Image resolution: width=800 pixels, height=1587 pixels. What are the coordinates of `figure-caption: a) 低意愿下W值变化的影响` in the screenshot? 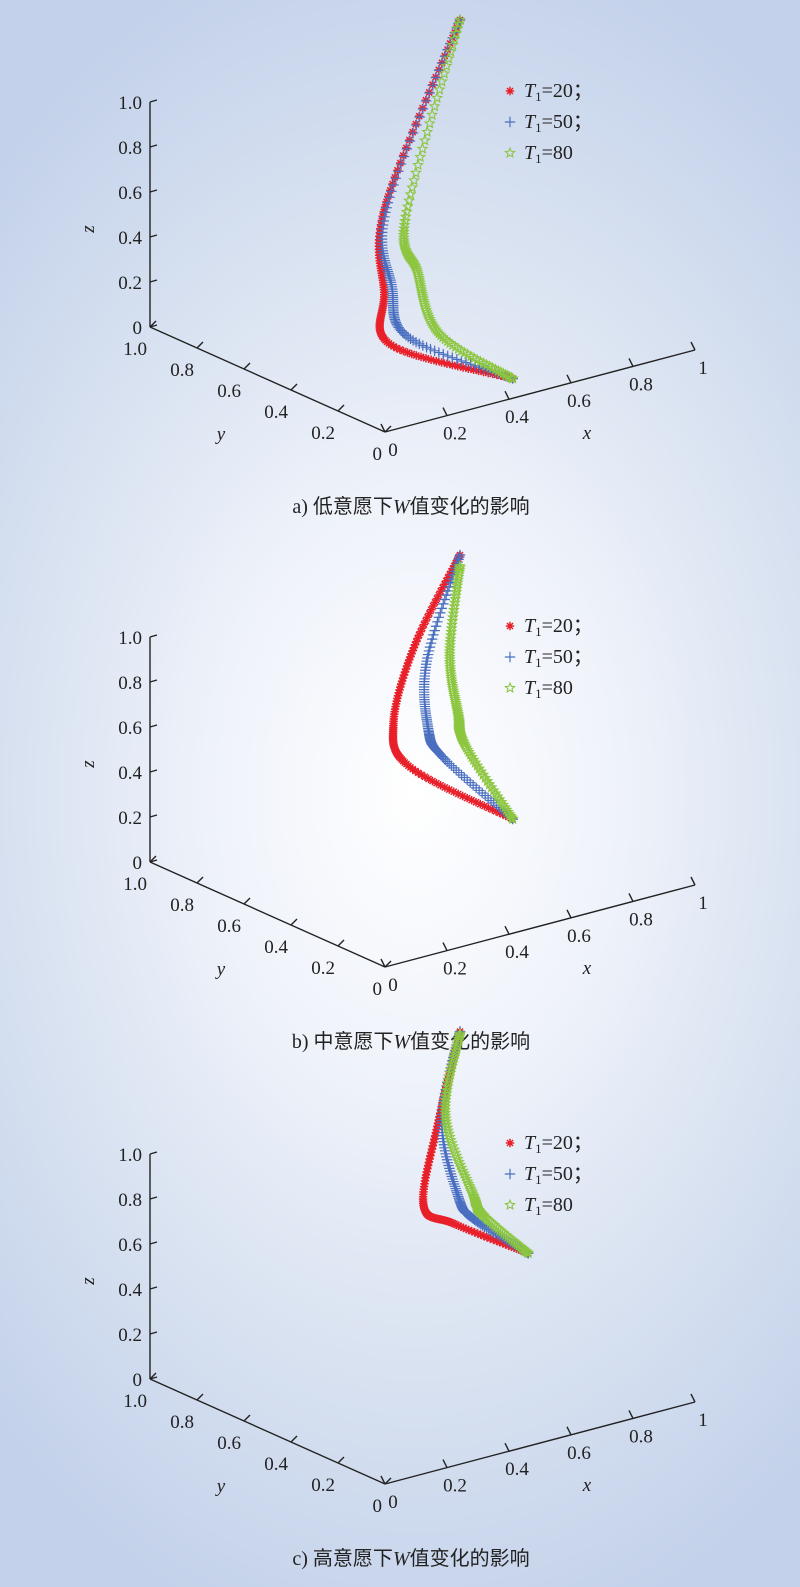 It's located at (410, 506).